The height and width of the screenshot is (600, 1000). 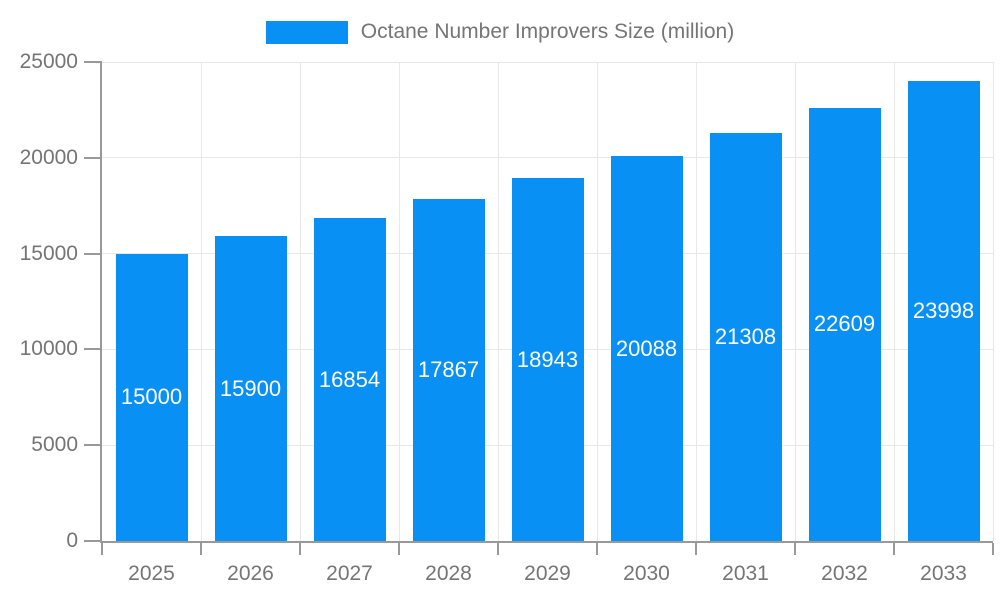 I want to click on y-tick-label: 5000, so click(x=54, y=445).